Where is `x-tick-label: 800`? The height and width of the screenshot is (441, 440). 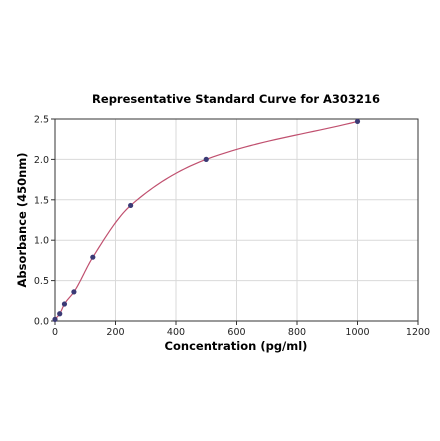
x-tick-label: 800 is located at coordinates (297, 332).